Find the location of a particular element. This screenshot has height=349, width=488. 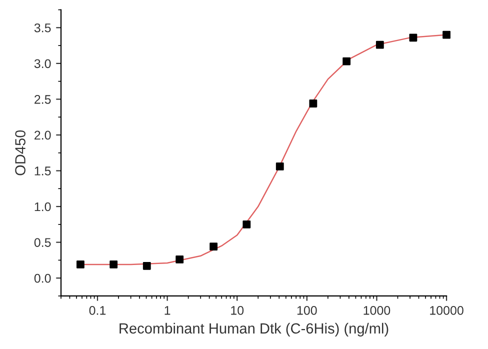

x-tick-label: 1 is located at coordinates (167, 310).